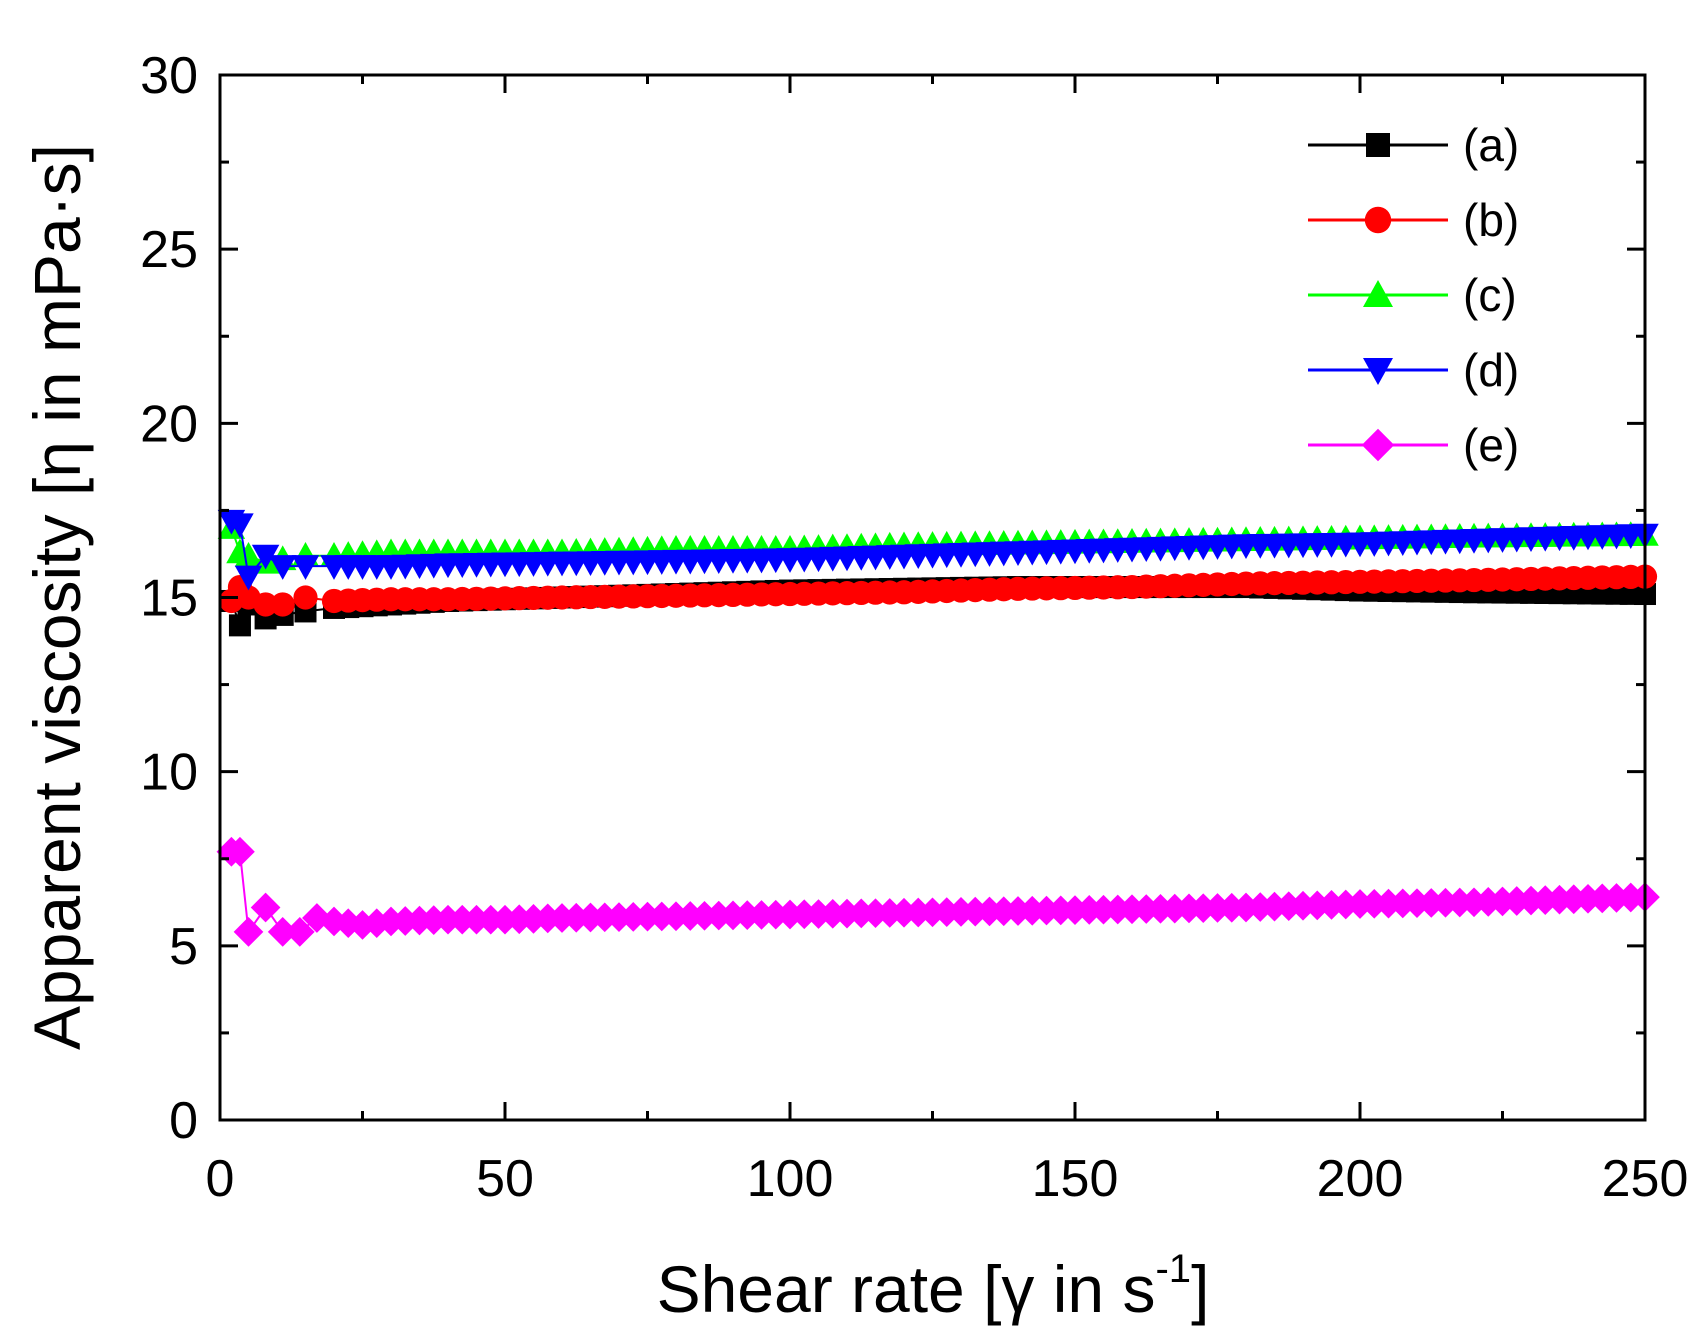 The width and height of the screenshot is (1706, 1339). Describe the element at coordinates (169, 250) in the screenshot. I see `y-tick-label: 25` at that location.